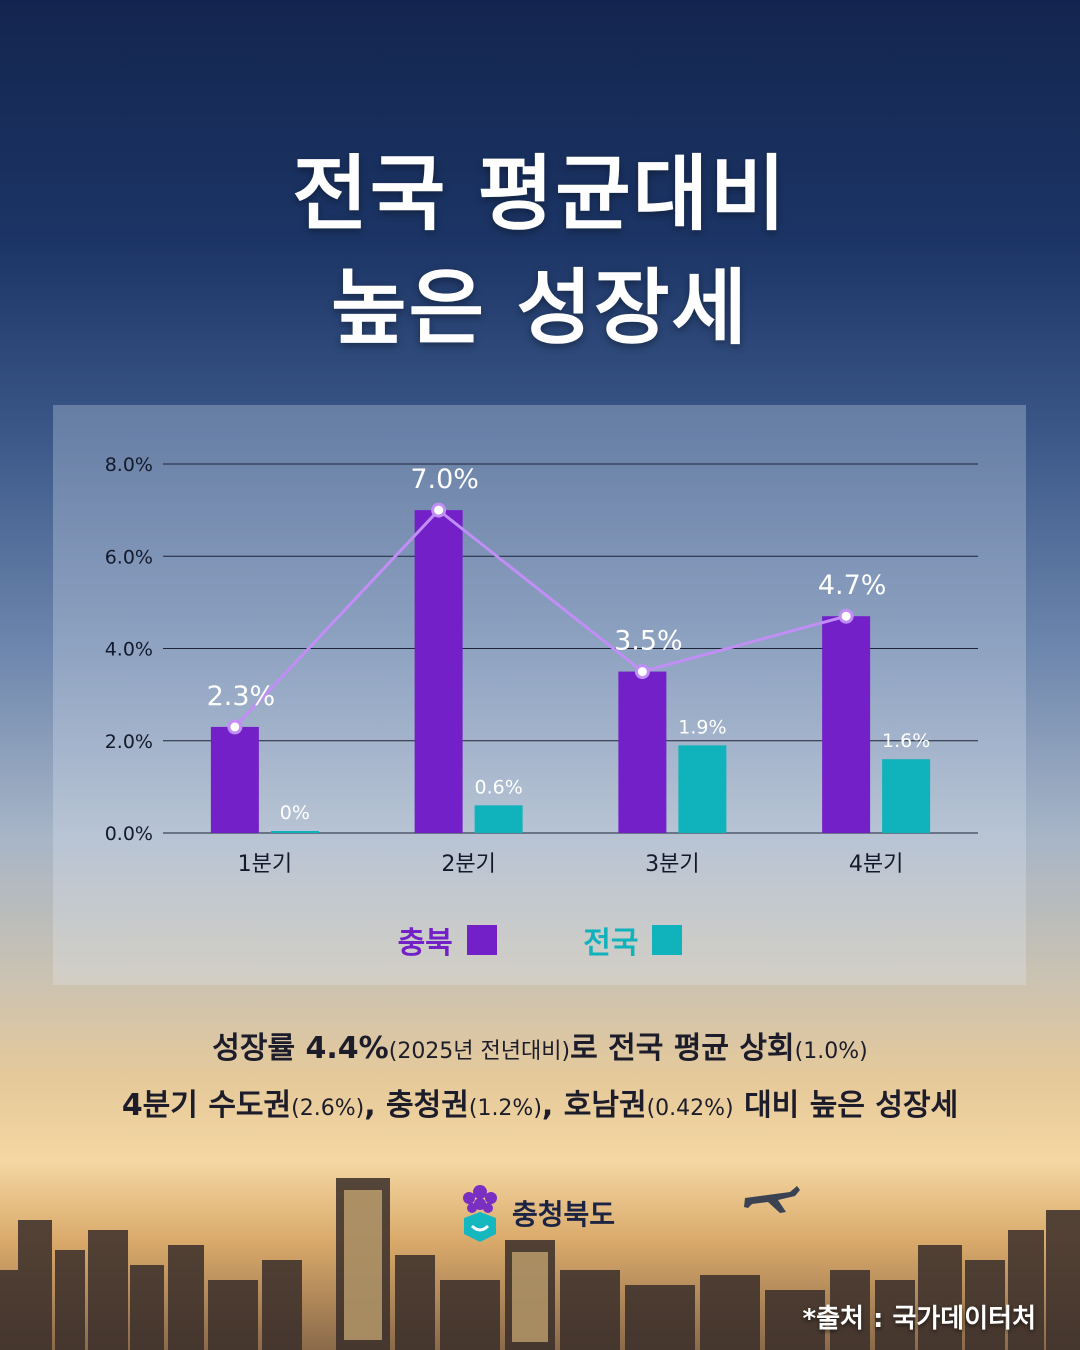  What do you see at coordinates (425, 943) in the screenshot?
I see `legend-label-chungbuk: 충북` at bounding box center [425, 943].